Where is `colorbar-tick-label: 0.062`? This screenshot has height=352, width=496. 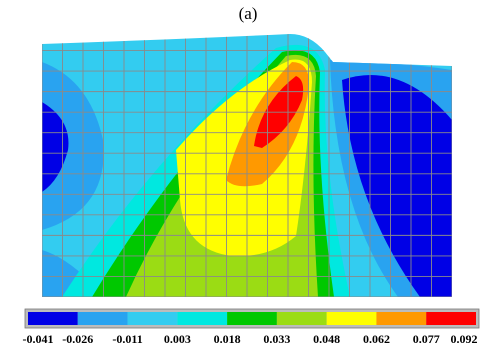
colorbar-tick-label: 0.062 is located at coordinates (376, 339).